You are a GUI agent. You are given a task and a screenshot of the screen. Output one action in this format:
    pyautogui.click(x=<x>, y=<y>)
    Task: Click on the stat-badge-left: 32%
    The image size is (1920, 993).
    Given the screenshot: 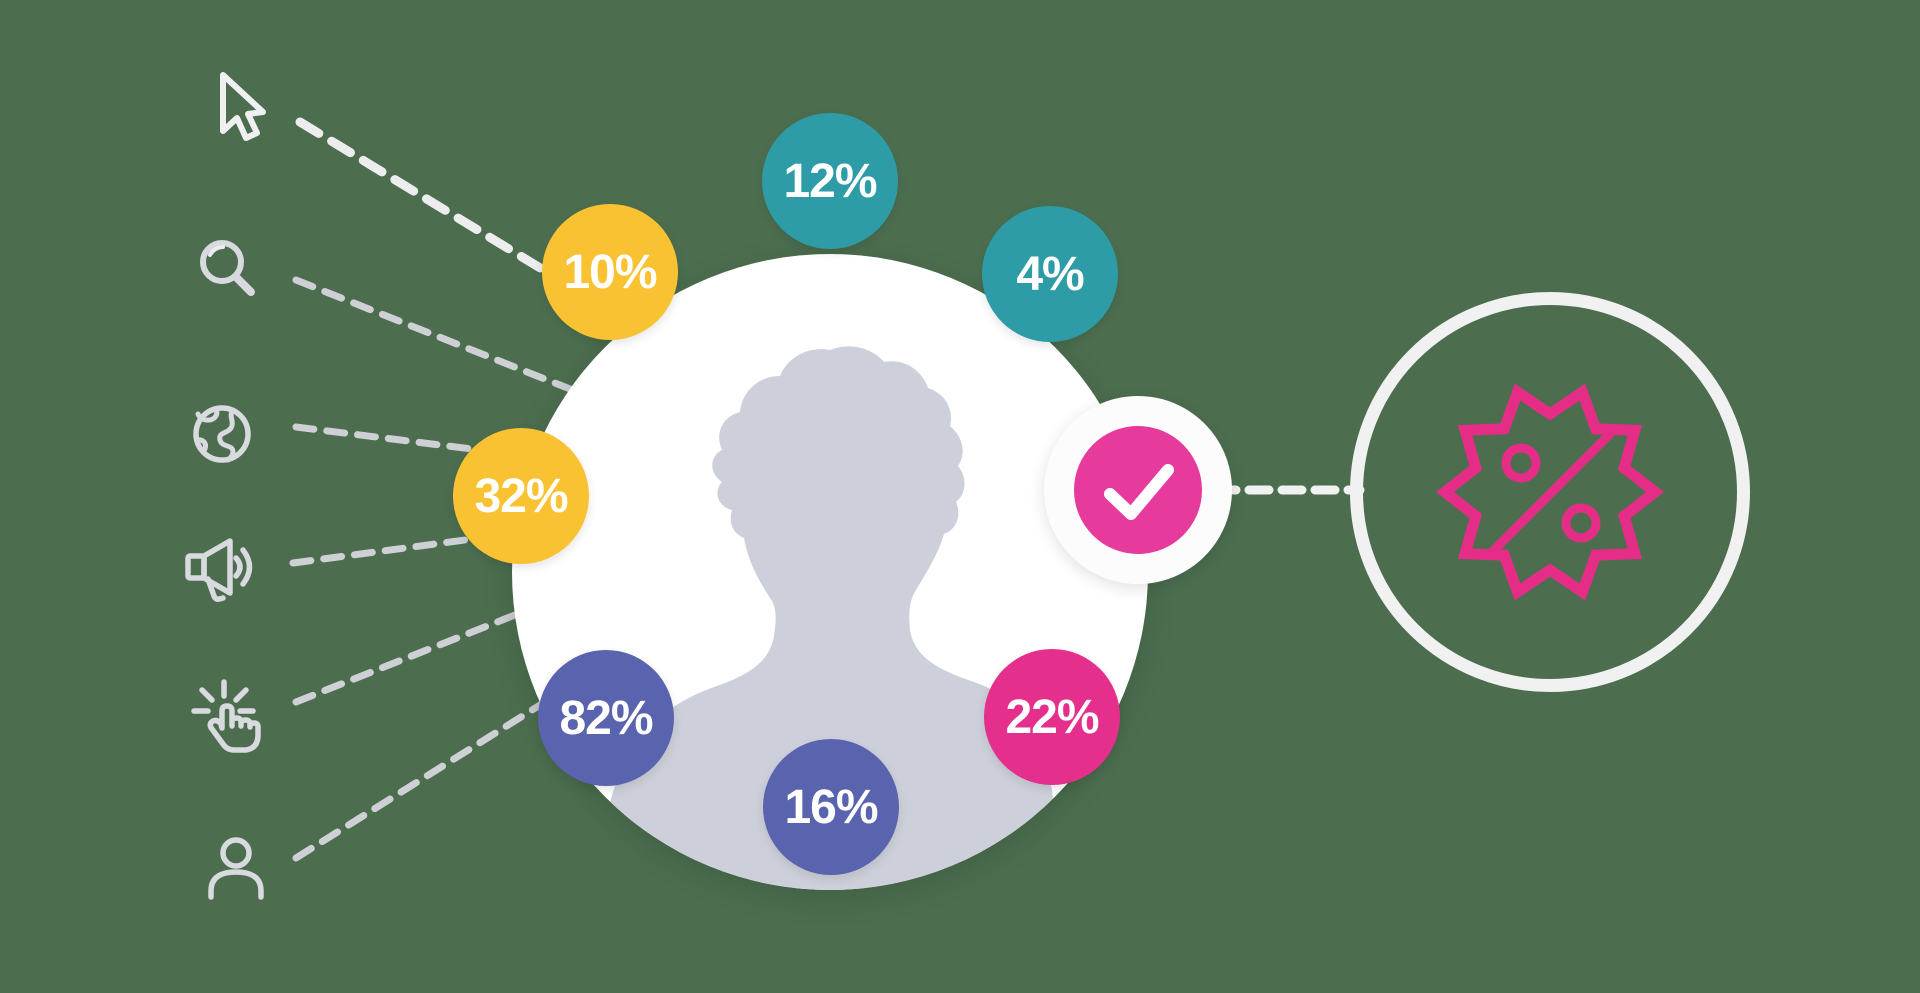 What is the action you would take?
    pyautogui.click(x=521, y=496)
    